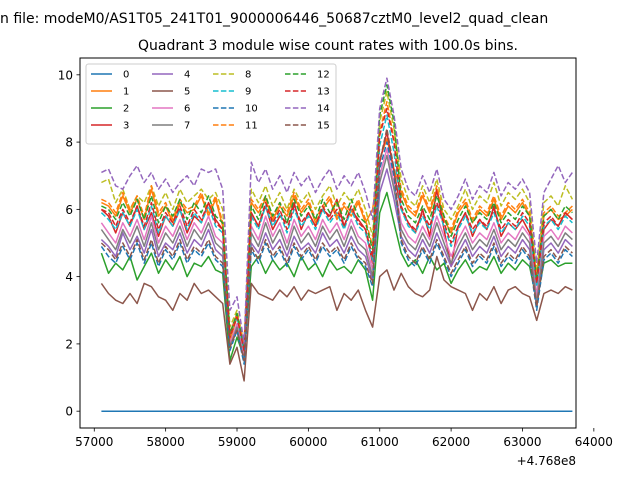 This screenshot has width=640, height=480. What do you see at coordinates (126, 126) in the screenshot?
I see `legend-label-3: 3` at bounding box center [126, 126].